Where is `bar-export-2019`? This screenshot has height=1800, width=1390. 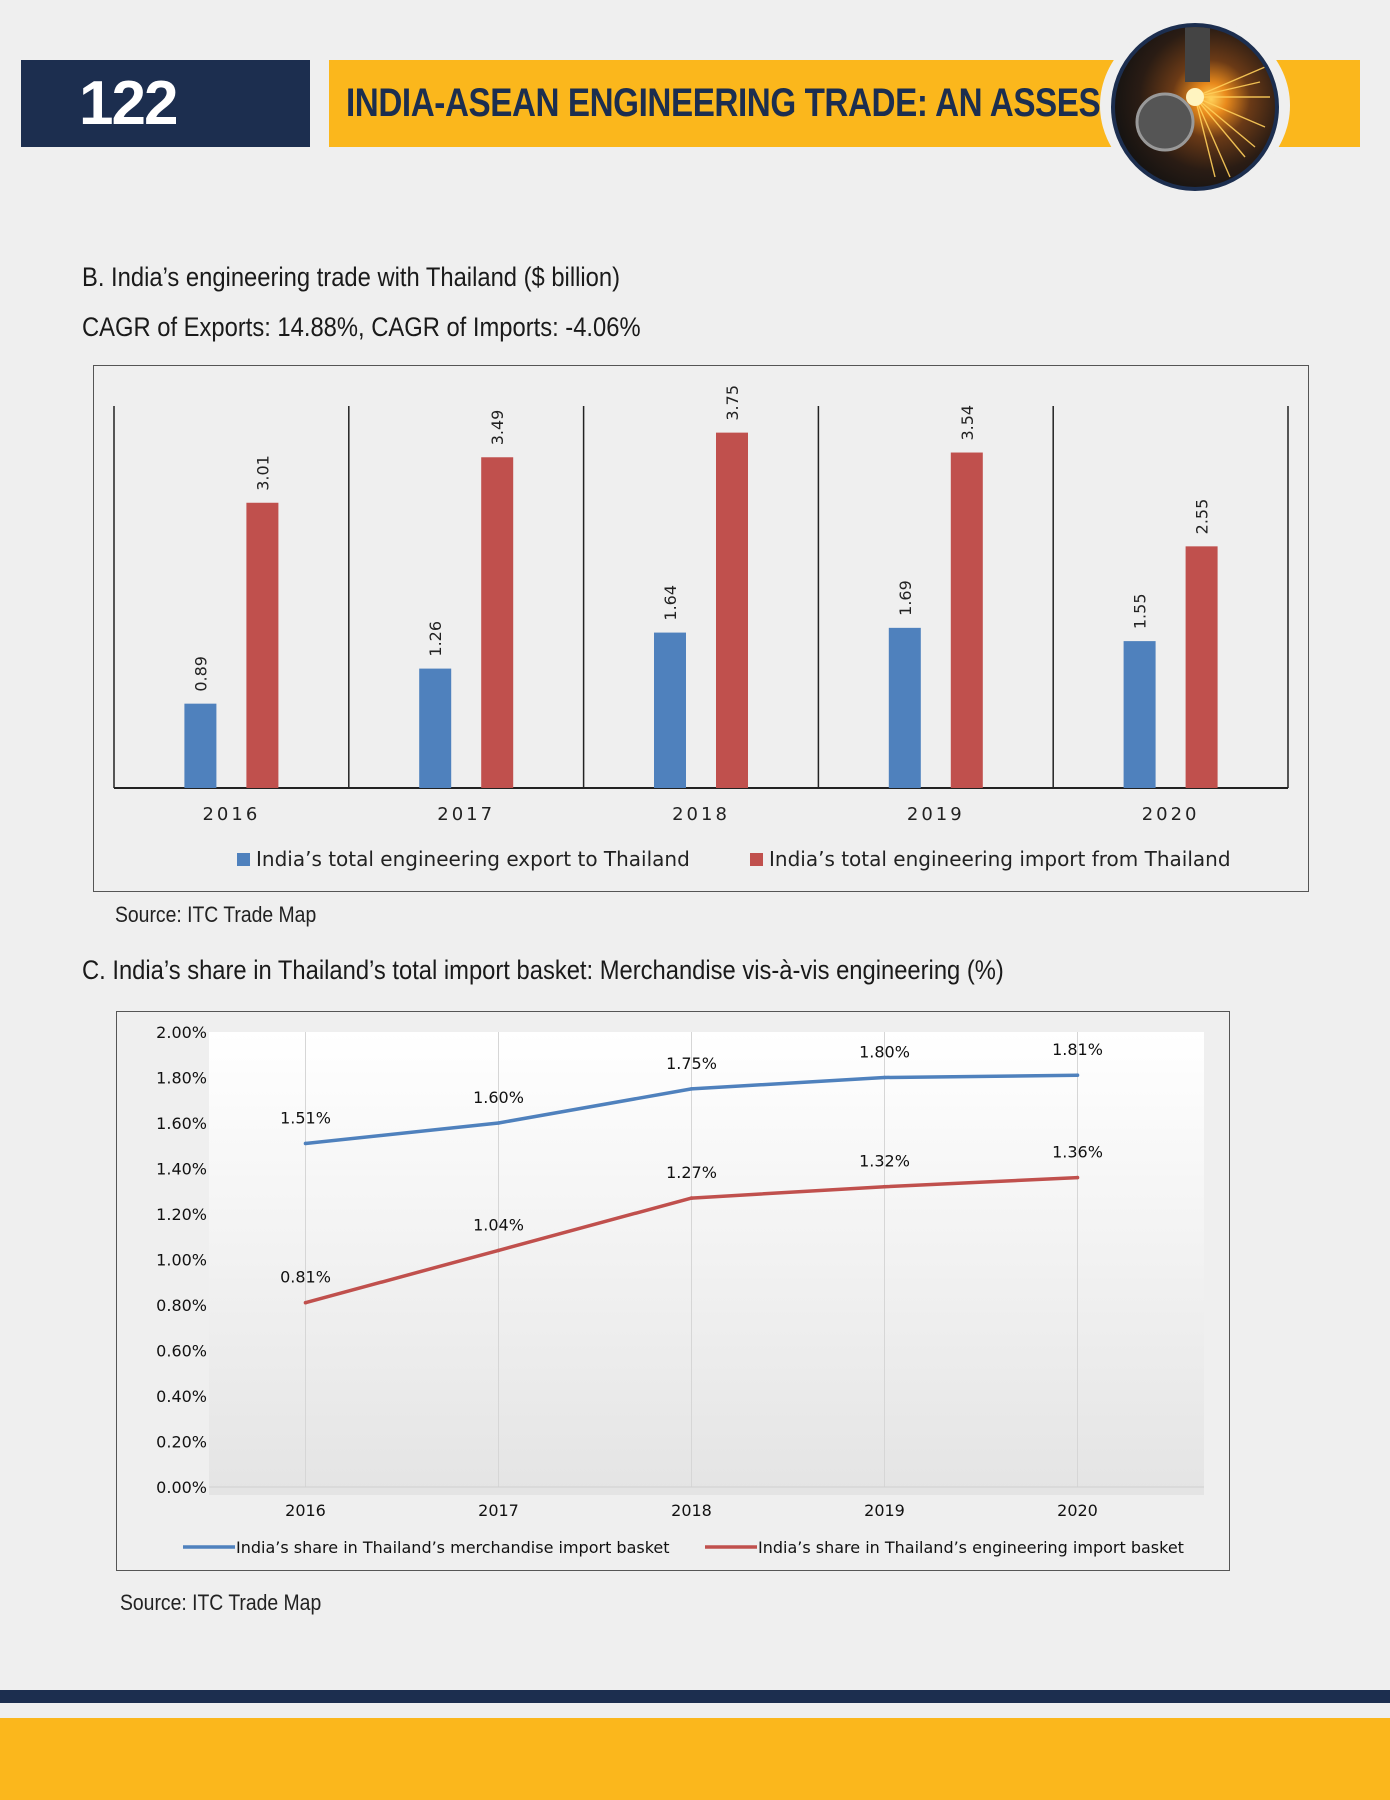
bar-export-2019 is located at coordinates (904, 707).